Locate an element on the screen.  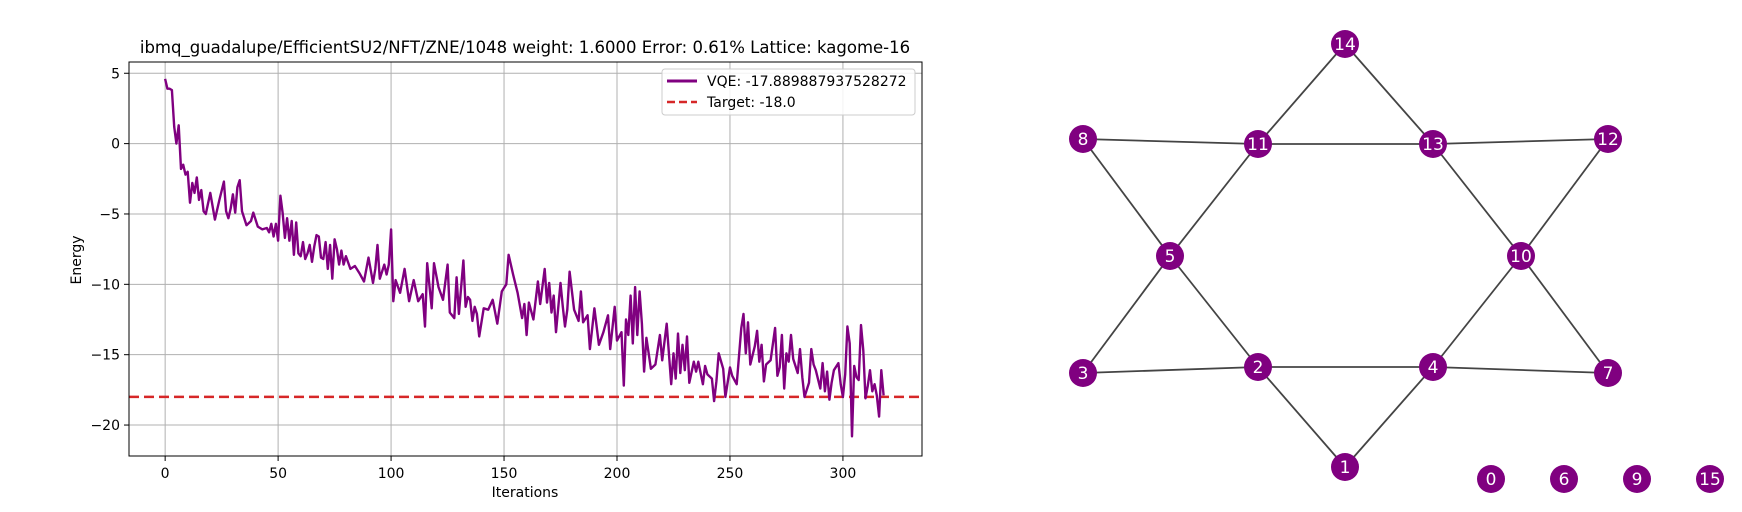
graph-node-label-7: 7 is located at coordinates (1608, 374).